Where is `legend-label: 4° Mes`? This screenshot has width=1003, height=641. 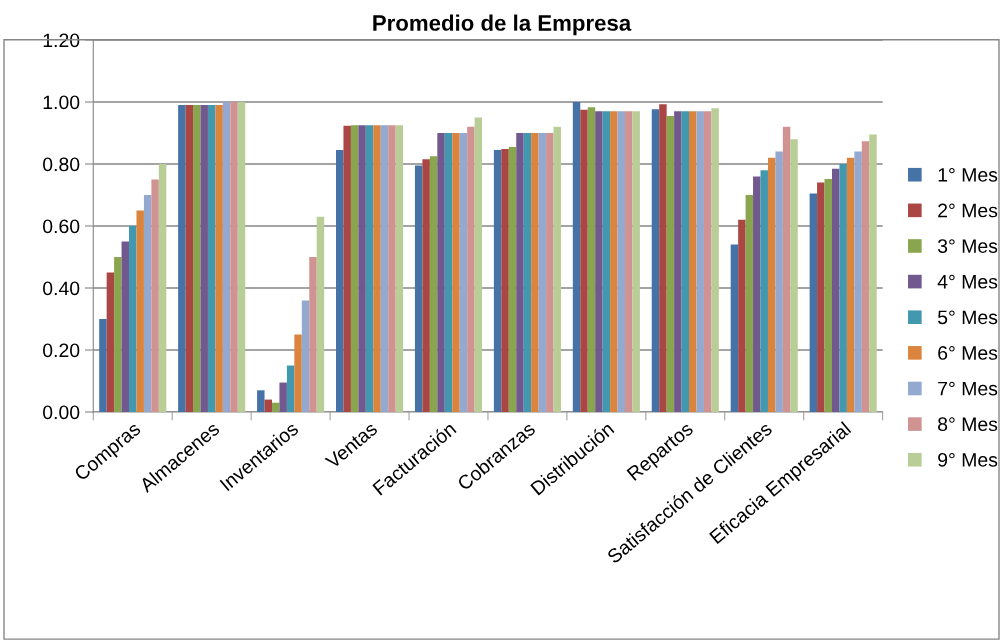 legend-label: 4° Mes is located at coordinates (967, 281).